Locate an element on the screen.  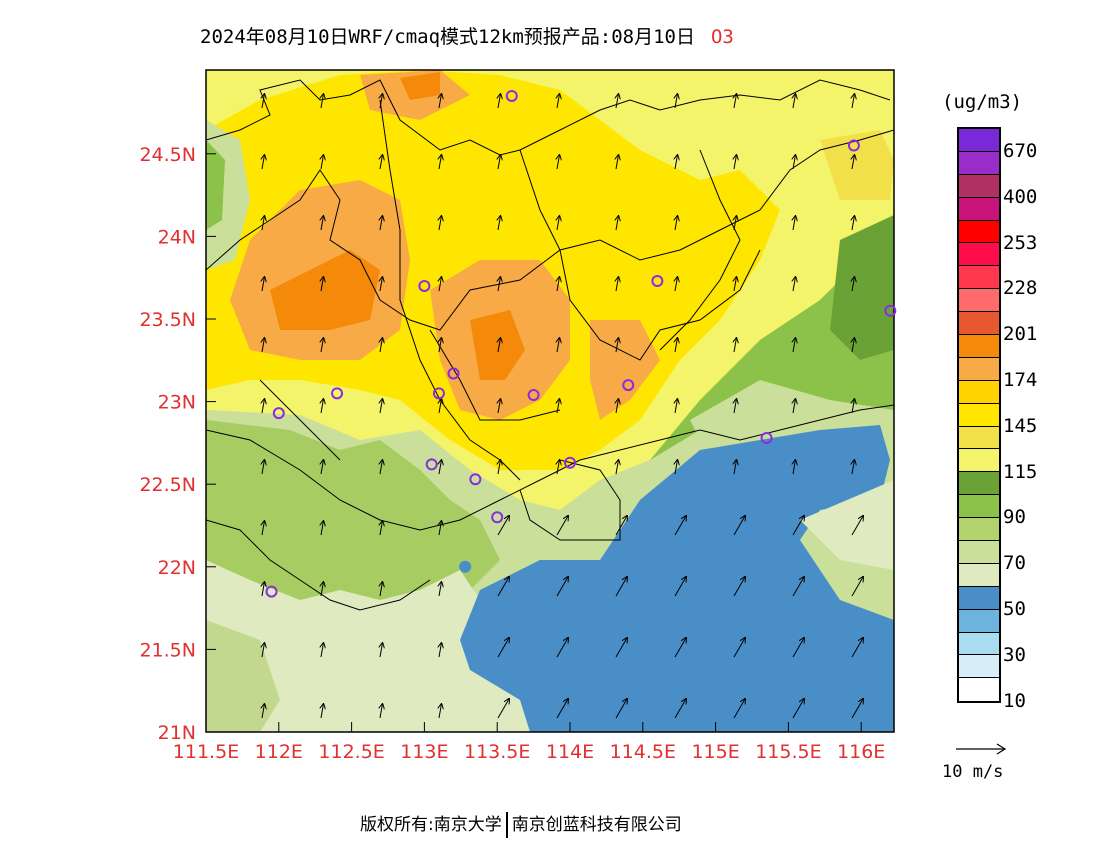
colorbar is located at coordinates (979, 415).